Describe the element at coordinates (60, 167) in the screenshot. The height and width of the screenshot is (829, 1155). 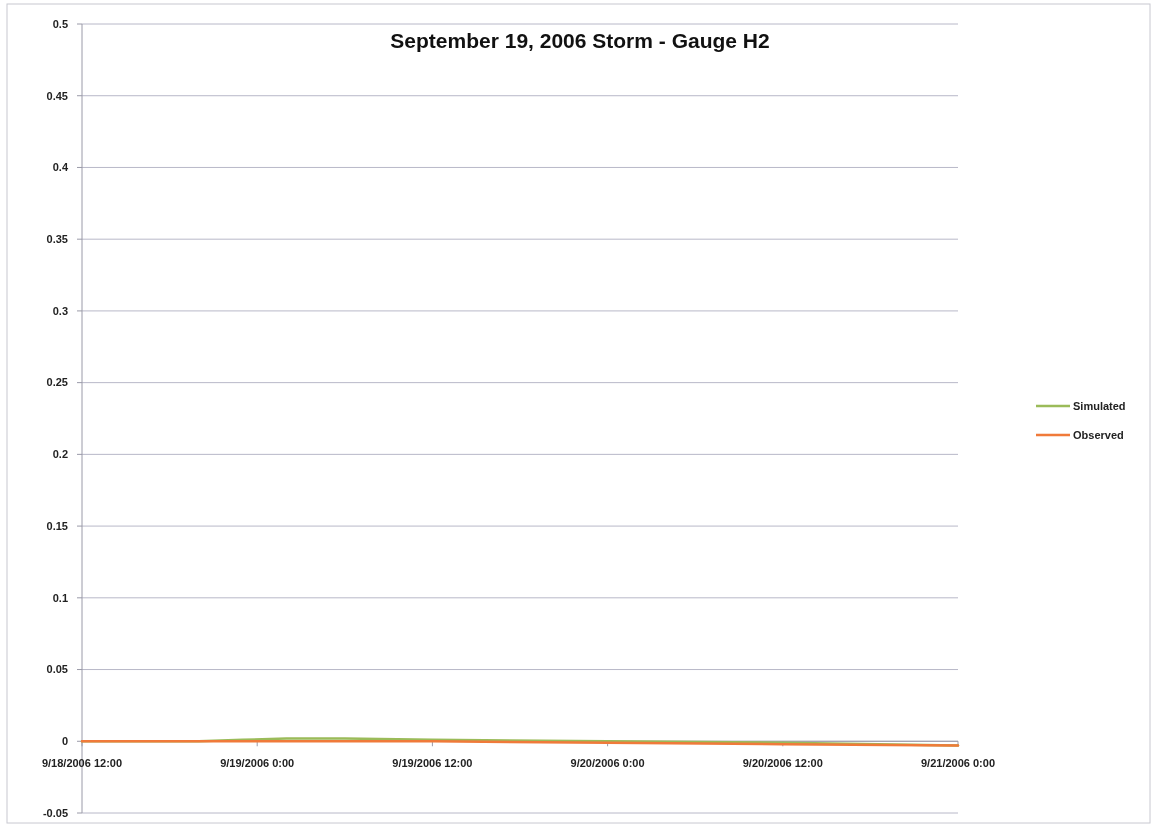
I see `y-tick-label: 0.4` at that location.